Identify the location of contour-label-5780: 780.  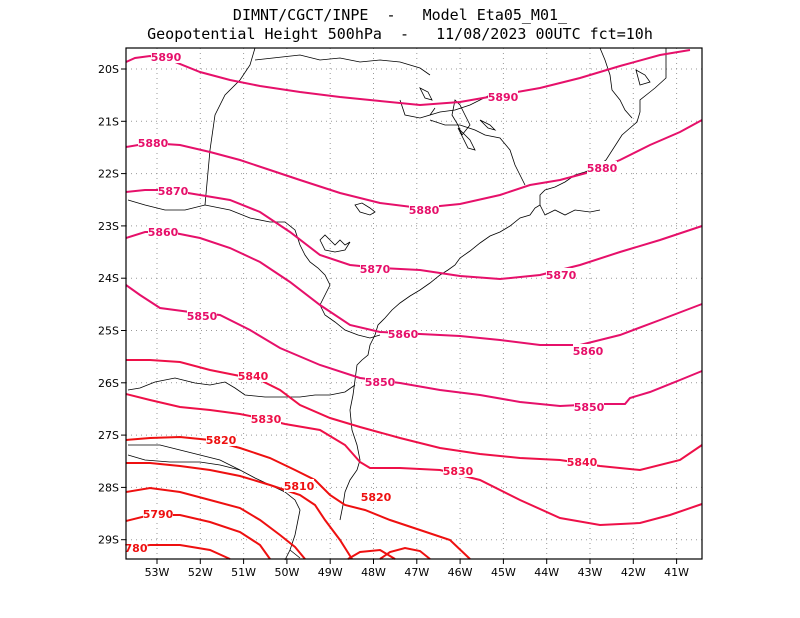
(136, 548).